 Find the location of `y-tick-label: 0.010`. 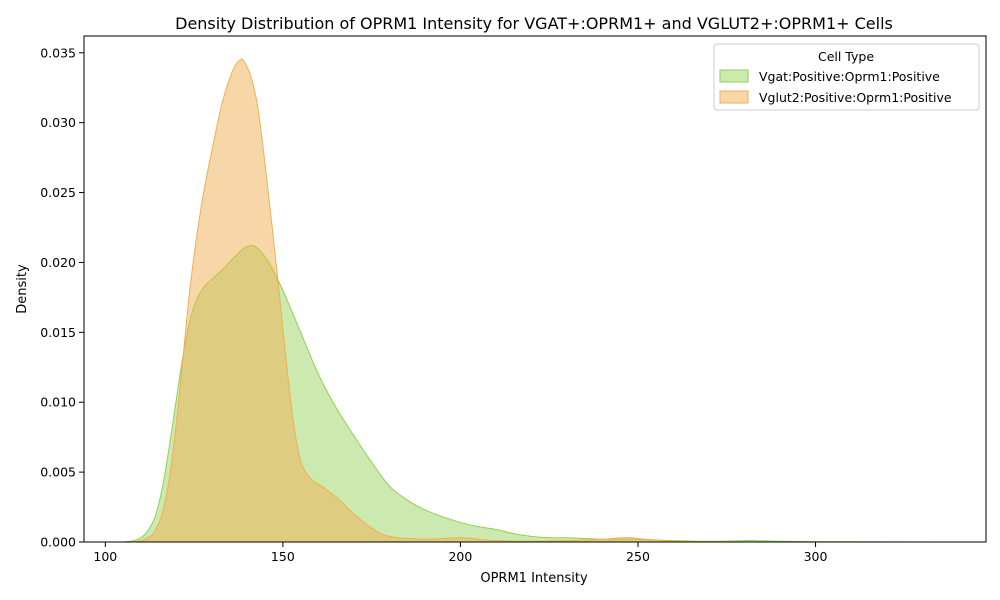

y-tick-label: 0.010 is located at coordinates (58, 402).